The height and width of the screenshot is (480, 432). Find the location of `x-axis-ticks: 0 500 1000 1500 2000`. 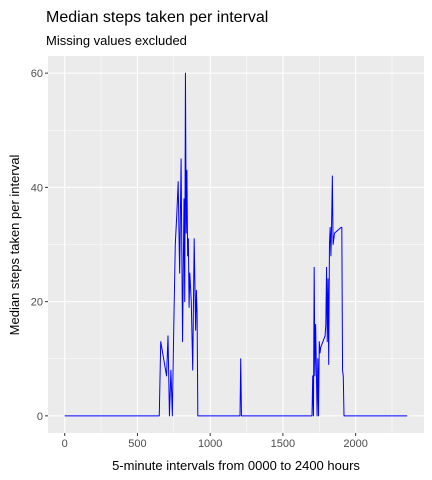

x-axis-ticks: 0 500 1000 1500 2000 is located at coordinates (215, 441).